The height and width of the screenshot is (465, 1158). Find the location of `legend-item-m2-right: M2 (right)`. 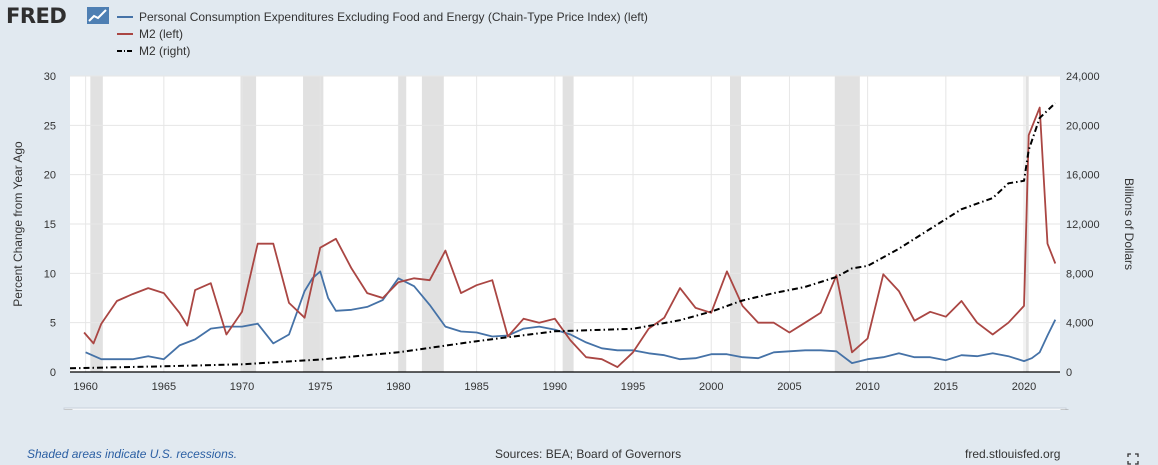

legend-item-m2-right: M2 (right) is located at coordinates (153, 51).